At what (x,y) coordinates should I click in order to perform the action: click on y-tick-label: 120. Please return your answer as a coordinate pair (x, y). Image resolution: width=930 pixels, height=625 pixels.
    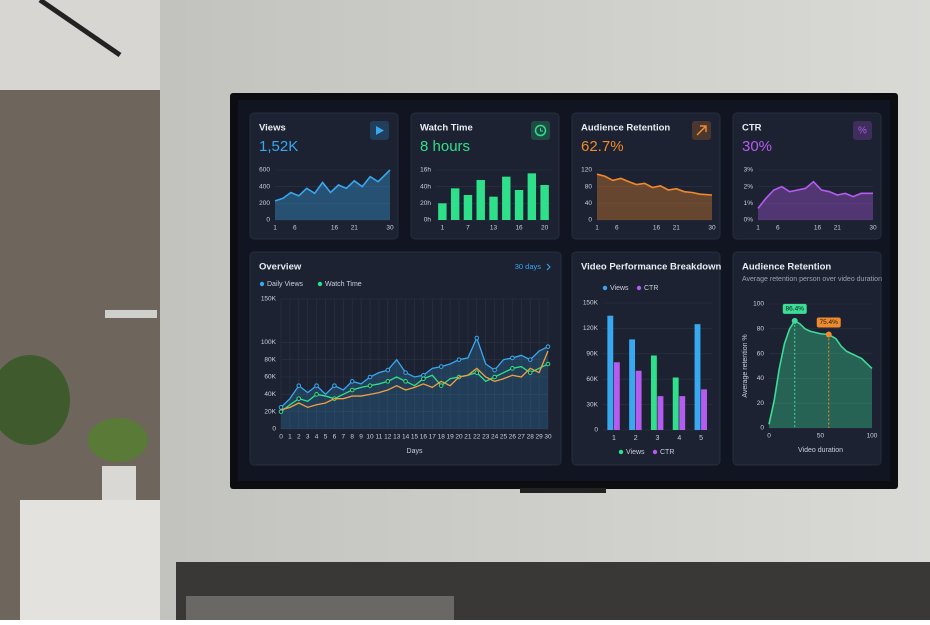
    Looking at the image, I should click on (586, 170).